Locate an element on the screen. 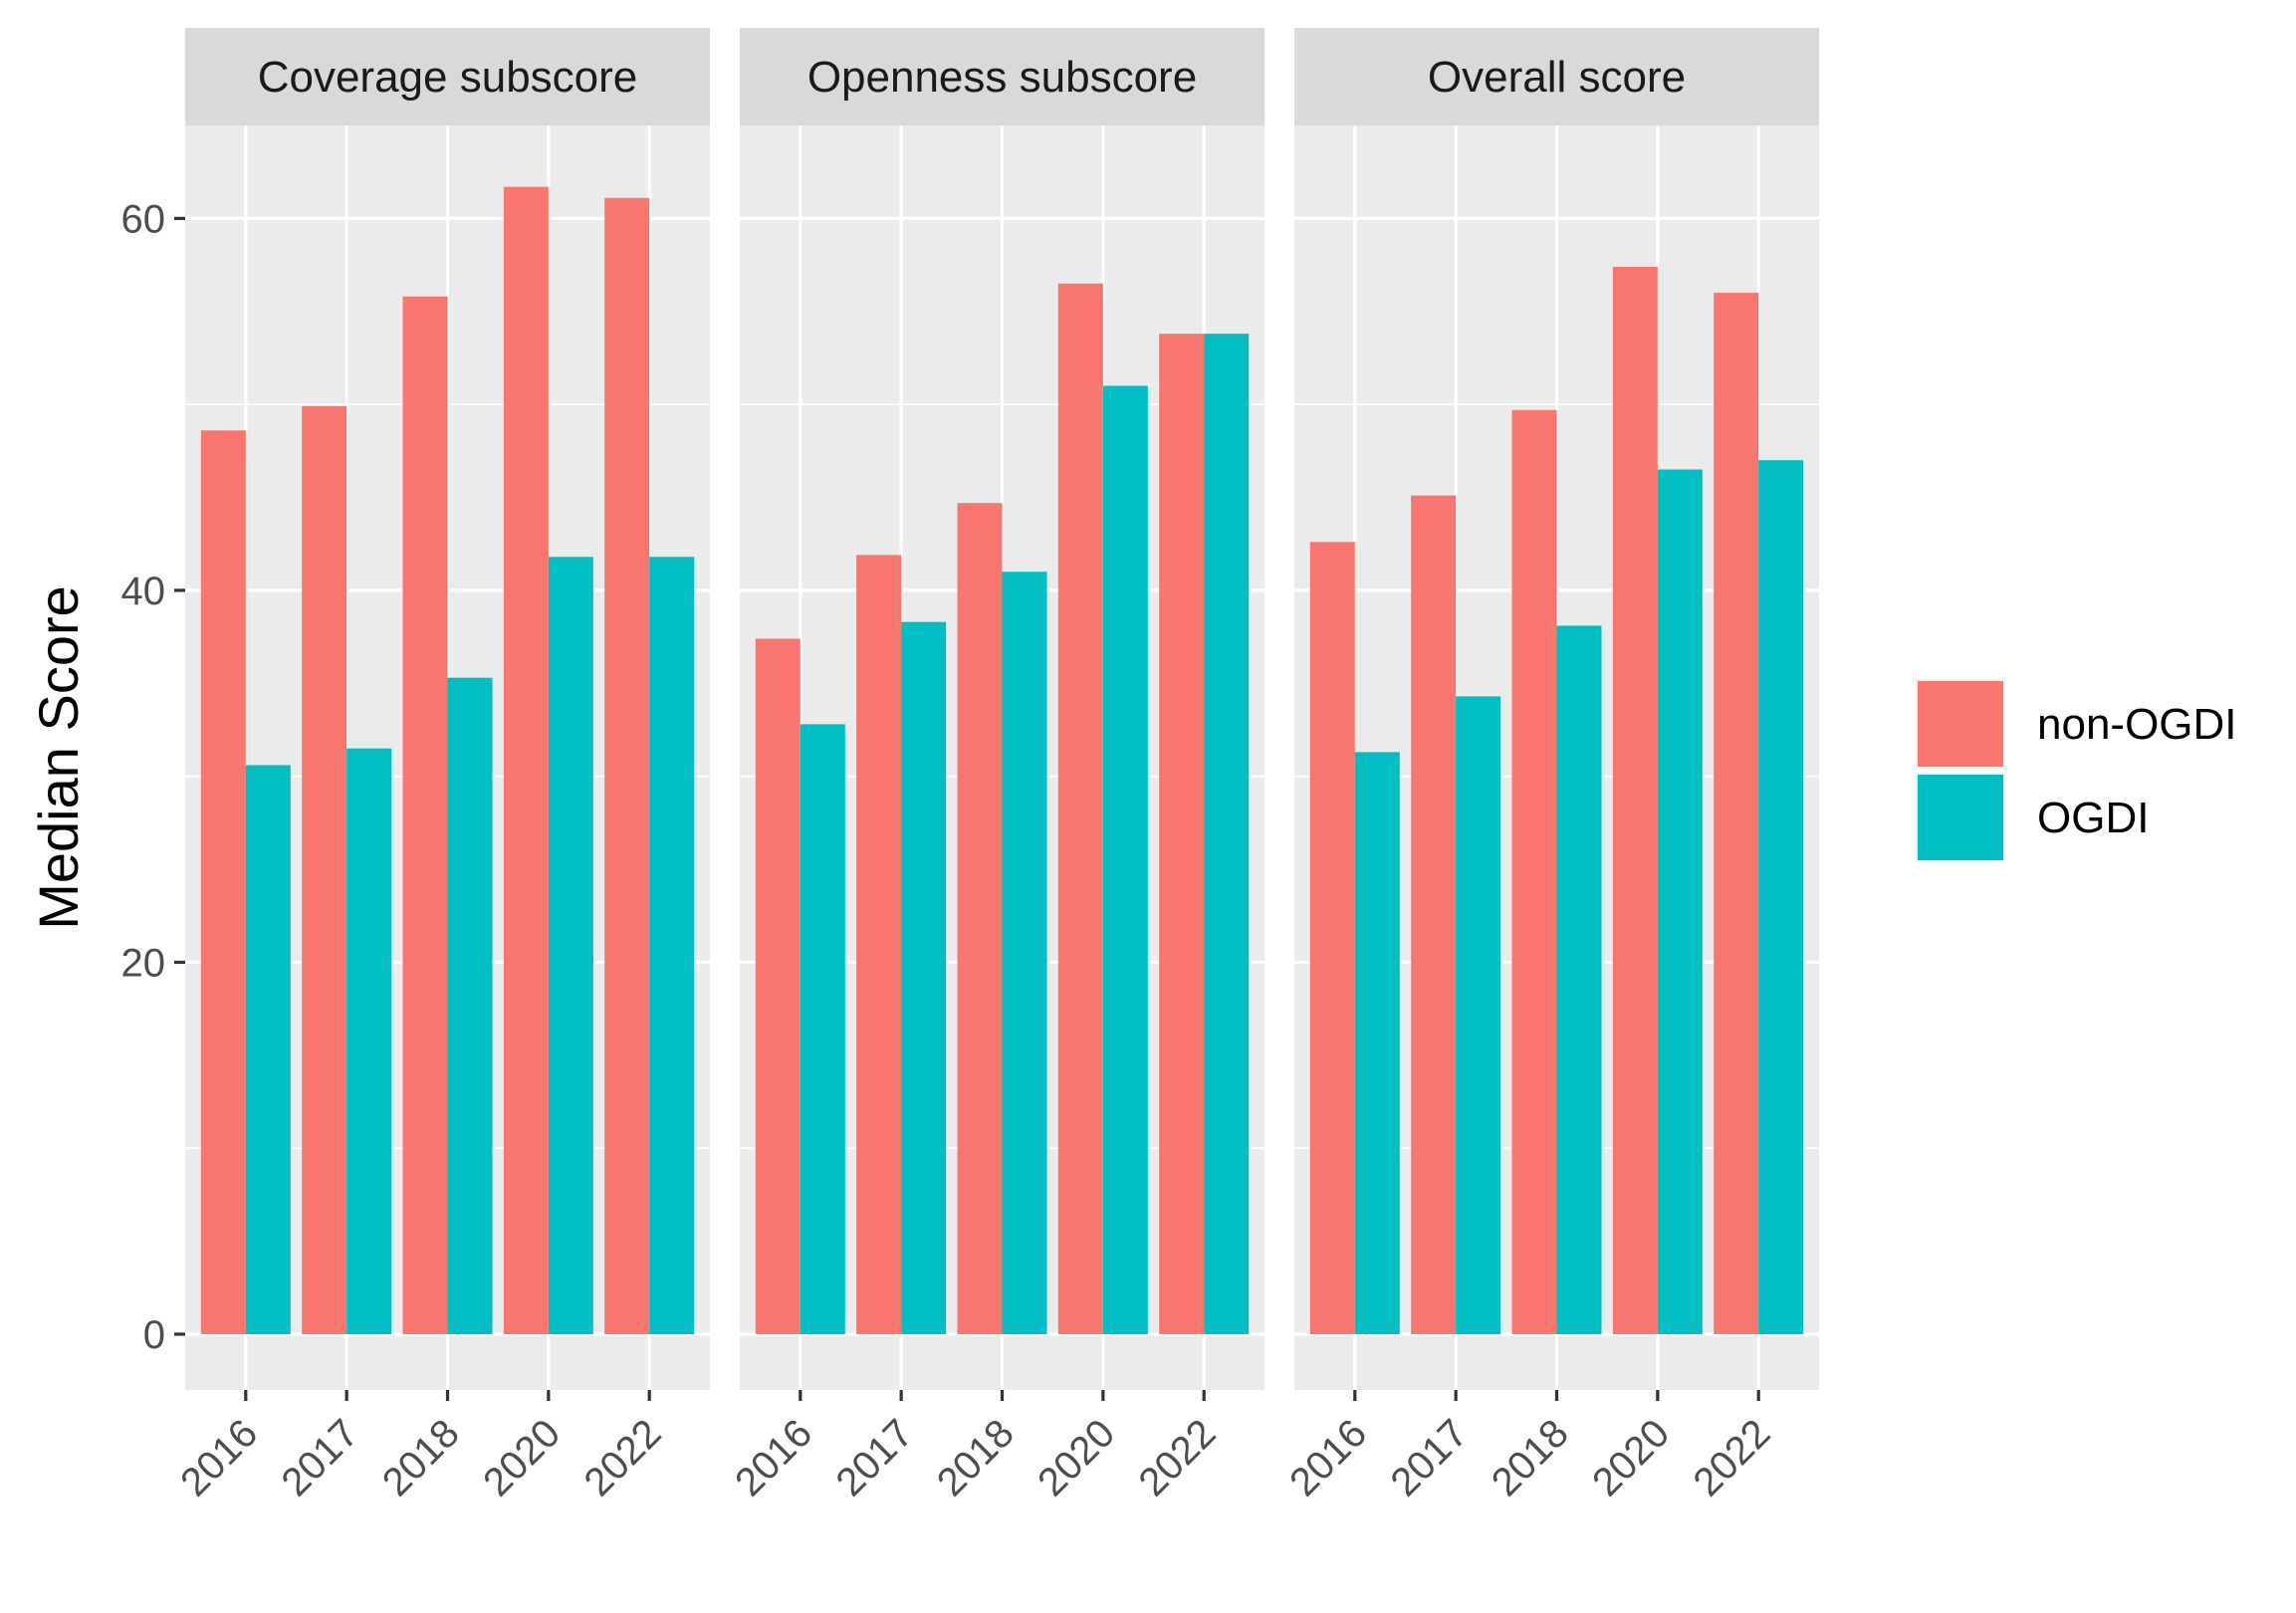 Image resolution: width=2296 pixels, height=1613 pixels. y-axis: 0 20 40 60 Median Score is located at coordinates (106, 777).